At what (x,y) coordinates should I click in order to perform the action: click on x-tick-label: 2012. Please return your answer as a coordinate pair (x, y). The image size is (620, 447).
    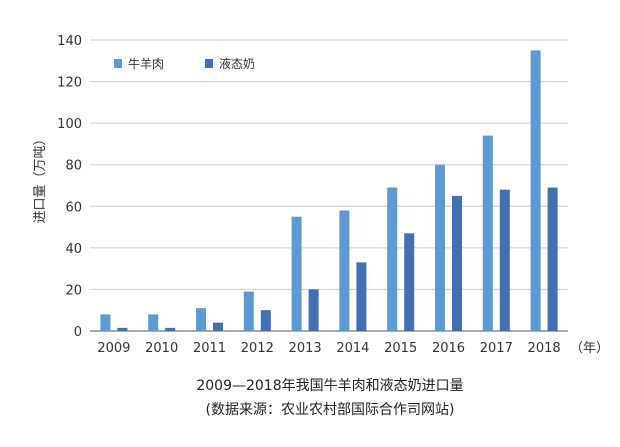
    Looking at the image, I should click on (257, 348).